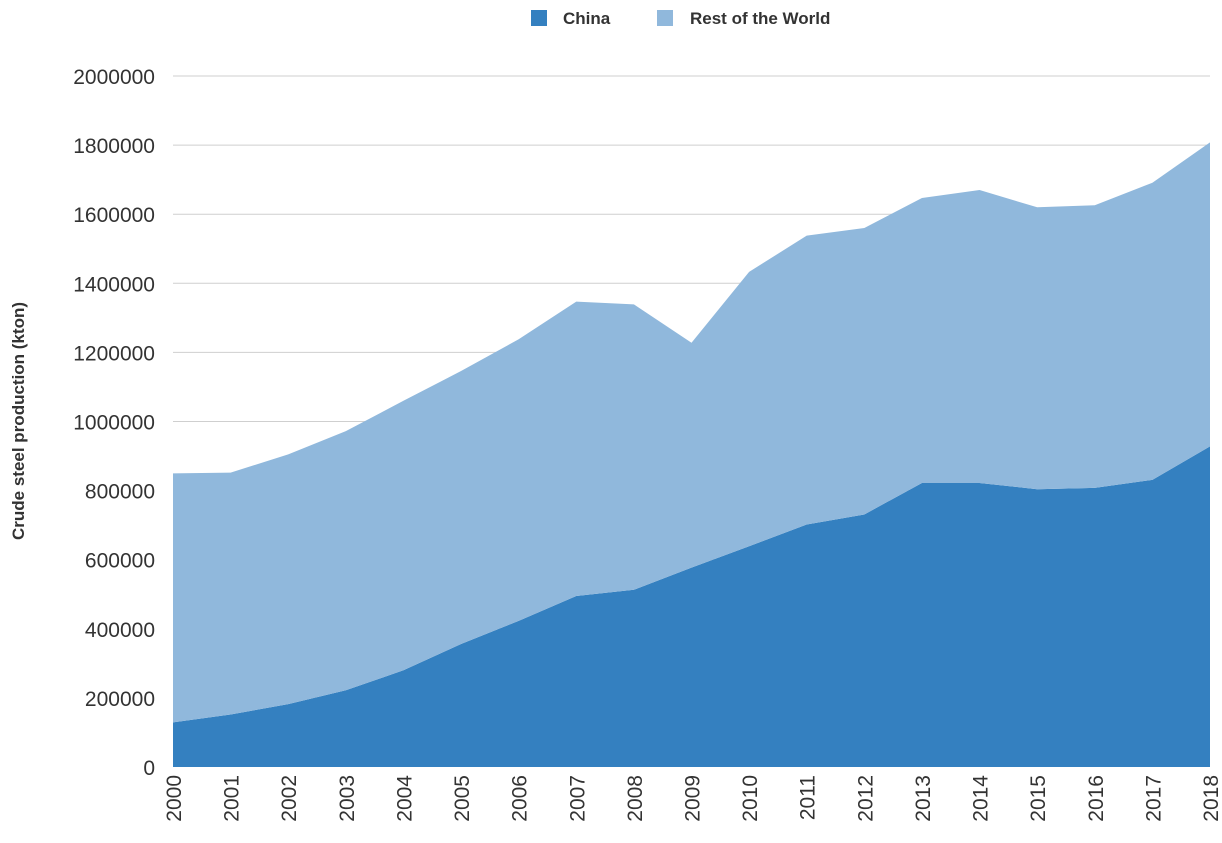  Describe the element at coordinates (120, 699) in the screenshot. I see `y-tick-label: 200000` at that location.